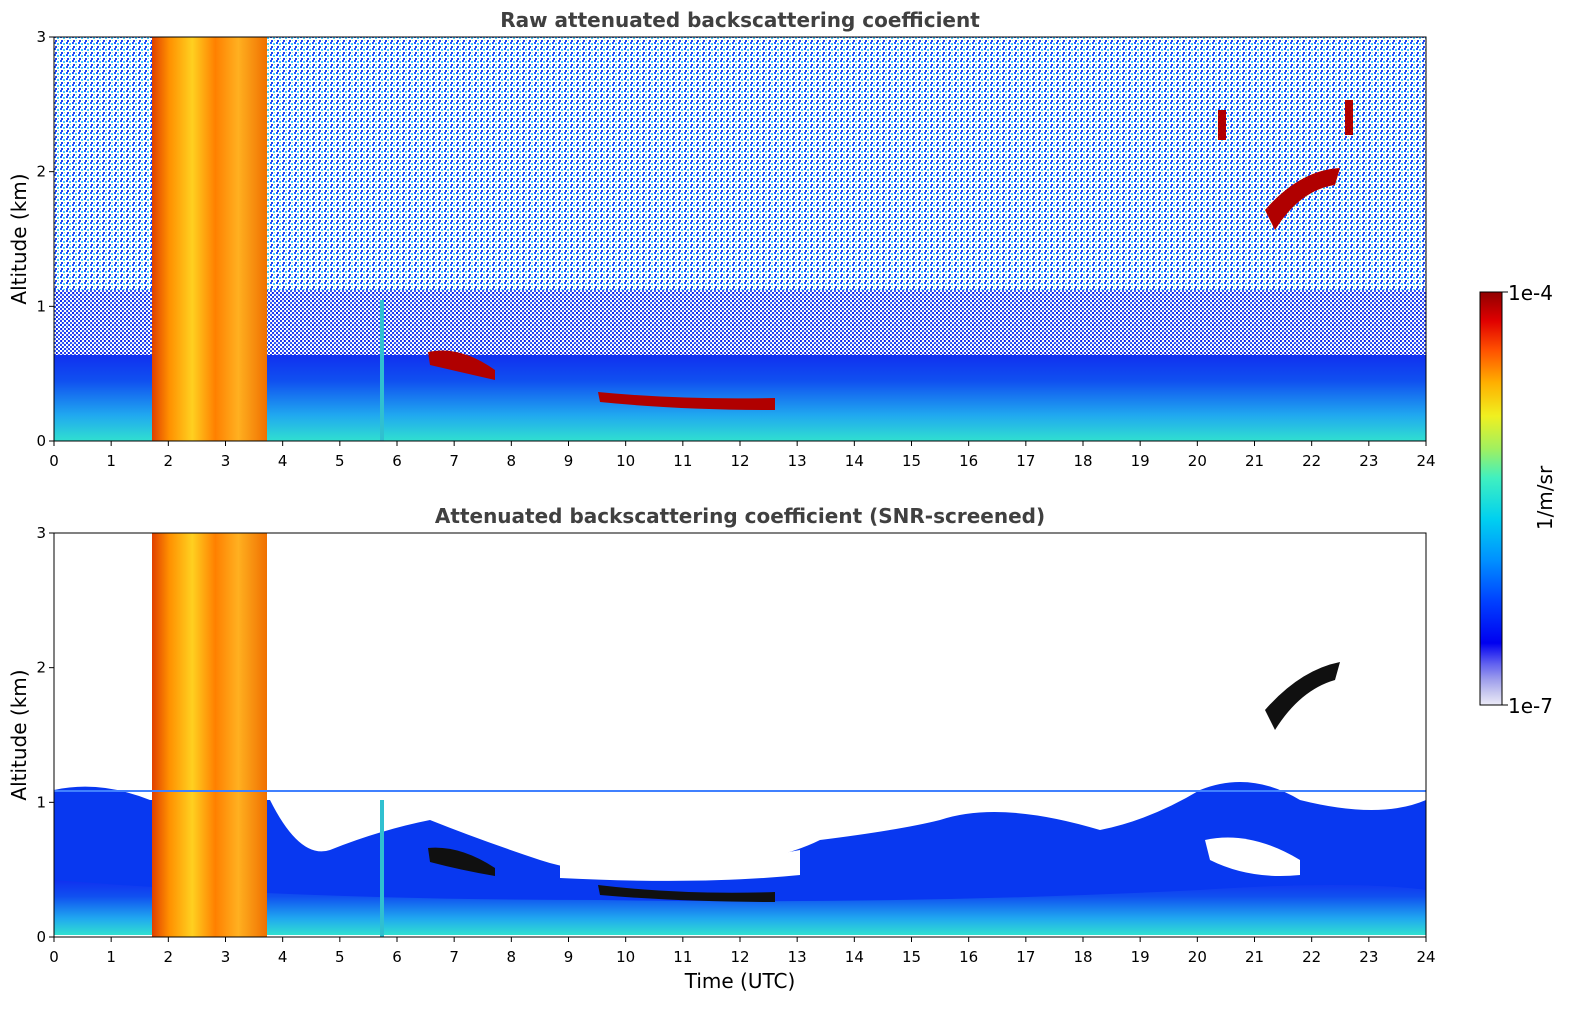 This screenshot has height=1020, width=1595. Describe the element at coordinates (45, 735) in the screenshot. I see `y-ticks-2: 0 1 2 3` at that location.